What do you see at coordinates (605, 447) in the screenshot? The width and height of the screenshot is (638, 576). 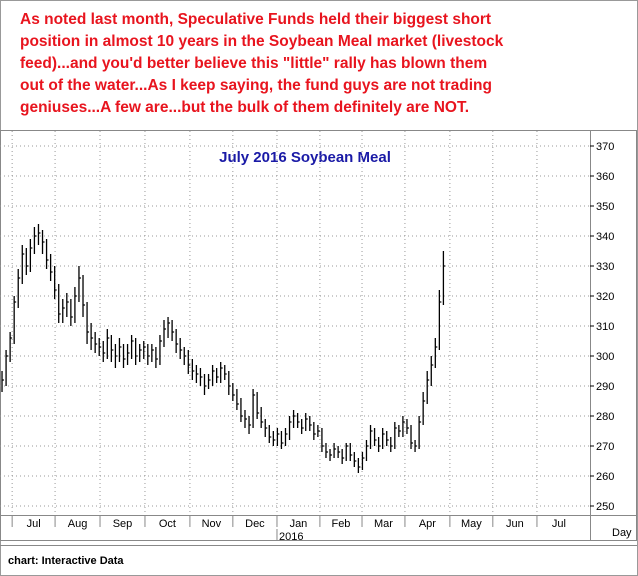 I see `y-tick-label: 270` at bounding box center [605, 447].